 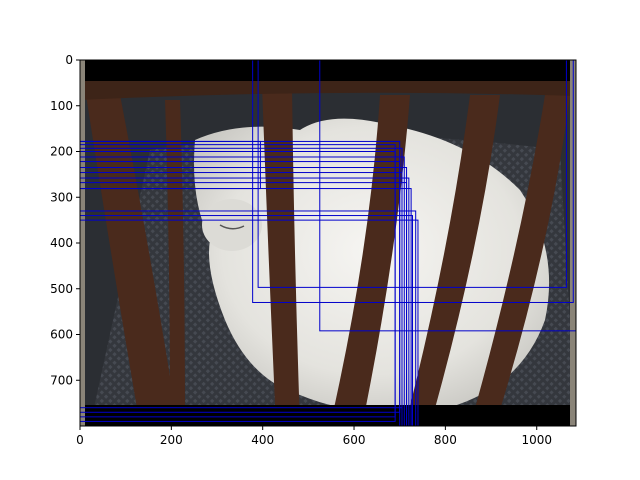 What do you see at coordinates (61, 152) in the screenshot?
I see `y-tick-label: 200` at bounding box center [61, 152].